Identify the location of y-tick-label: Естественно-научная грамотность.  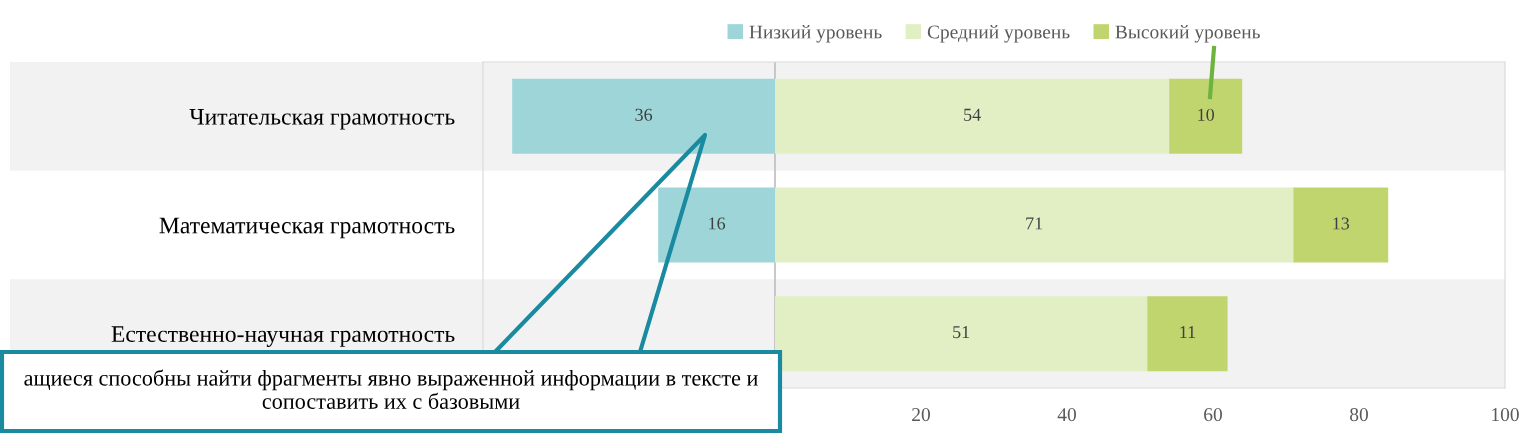
(283, 336).